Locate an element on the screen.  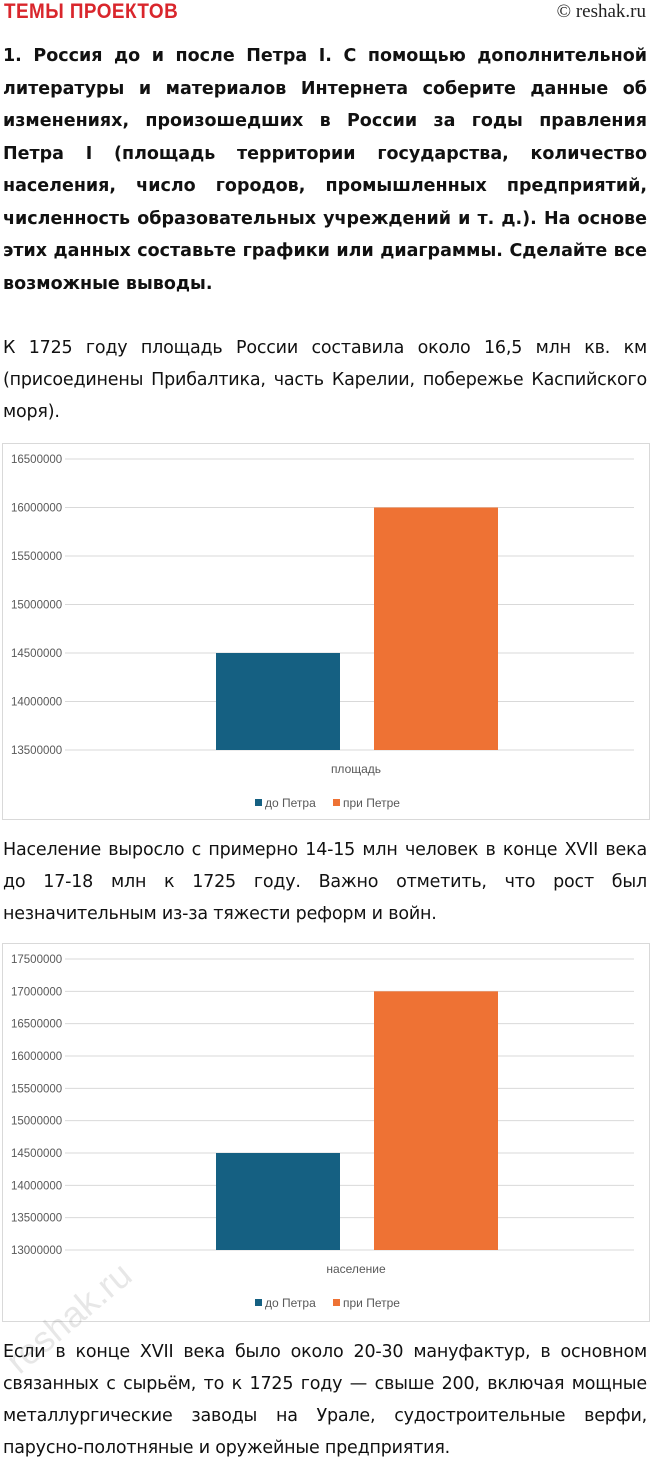
y-tick-label: 17000000 is located at coordinates (36, 992).